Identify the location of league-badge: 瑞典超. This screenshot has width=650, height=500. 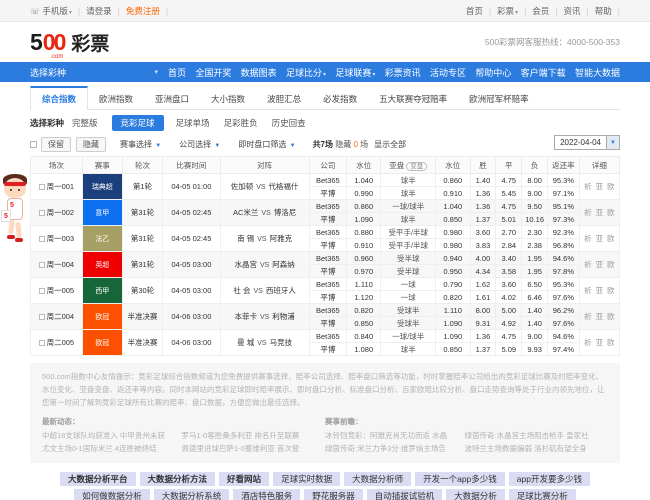
(102, 186).